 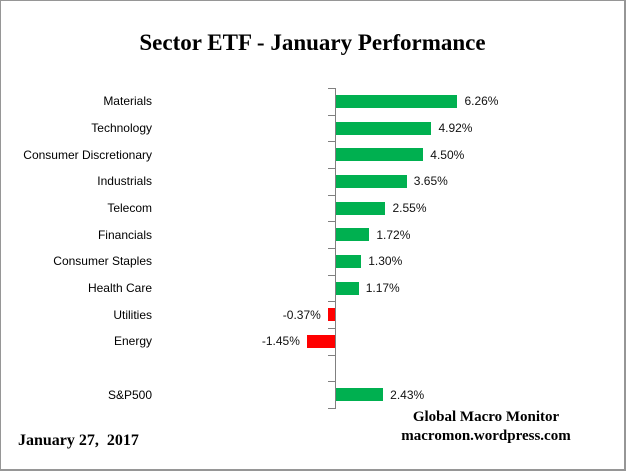 What do you see at coordinates (409, 208) in the screenshot?
I see `value-label: 2.55%` at bounding box center [409, 208].